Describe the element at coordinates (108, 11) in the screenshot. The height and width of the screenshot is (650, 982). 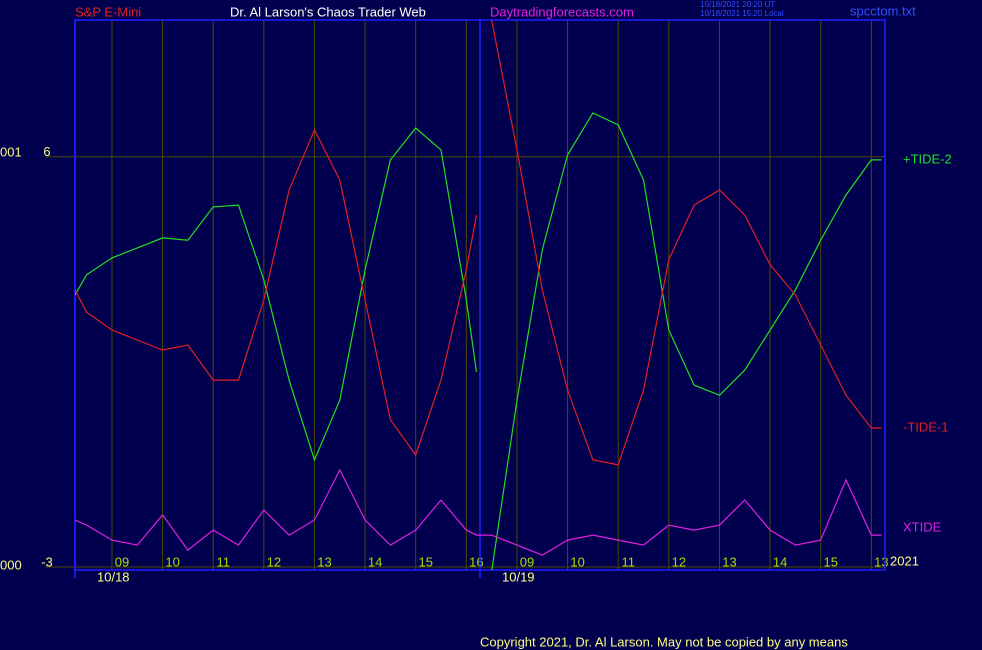
I see `symbol: S&P E-Mini` at that location.